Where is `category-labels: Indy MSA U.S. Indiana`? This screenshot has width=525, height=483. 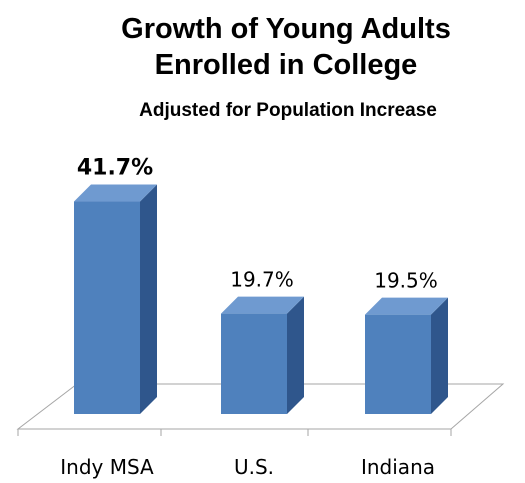
category-labels: Indy MSA U.S. Indiana is located at coordinates (247, 467).